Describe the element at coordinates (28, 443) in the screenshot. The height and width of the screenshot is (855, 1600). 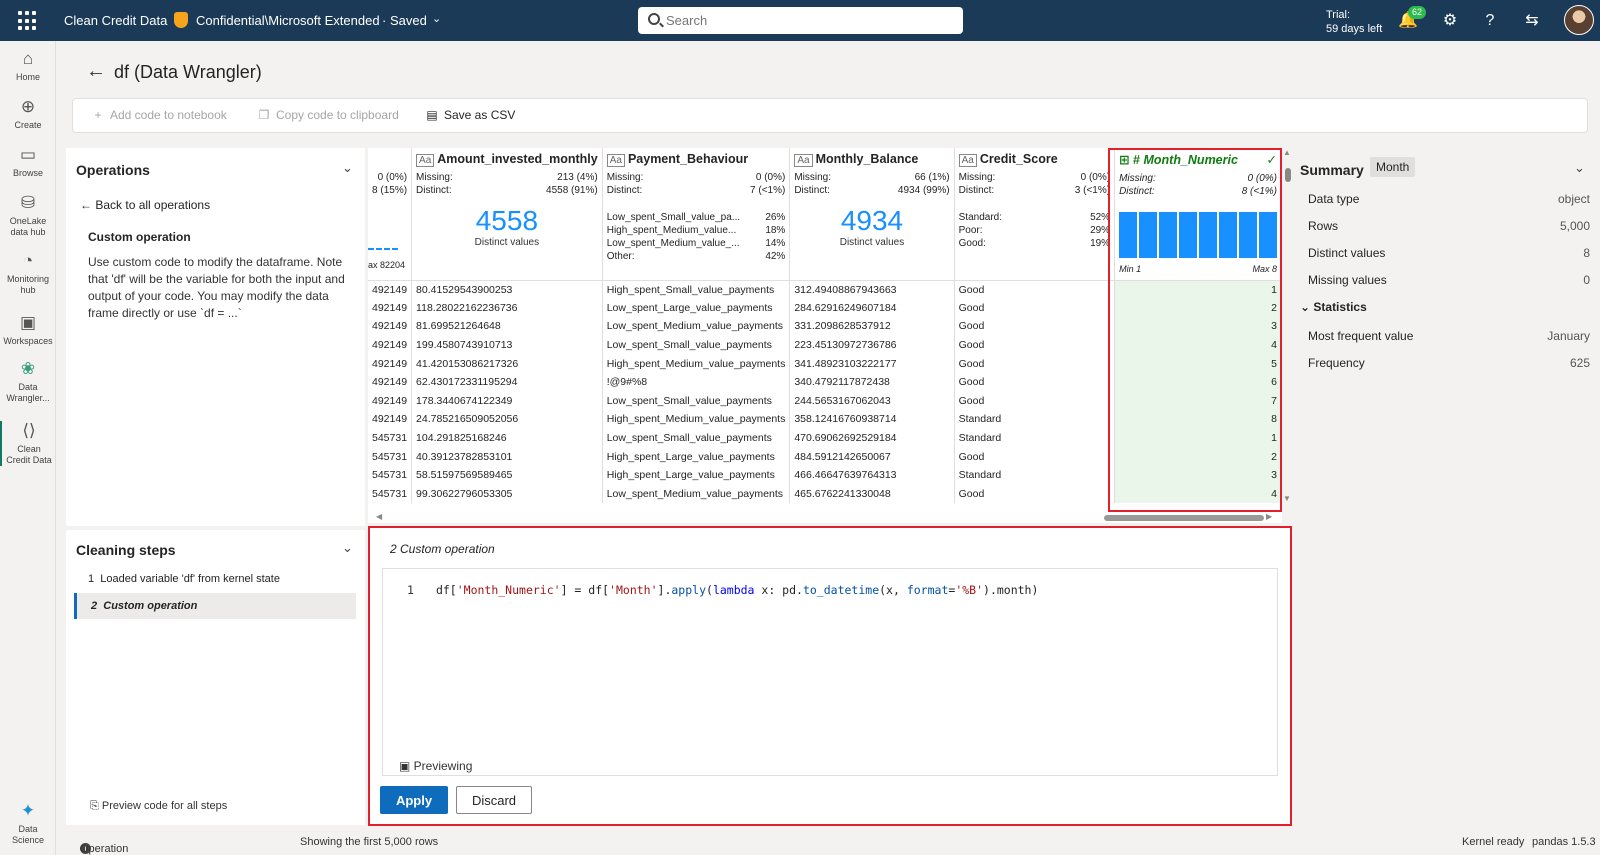
I see `nav-clean-credit-data: ⟨⟩ Clean Credit Data` at that location.